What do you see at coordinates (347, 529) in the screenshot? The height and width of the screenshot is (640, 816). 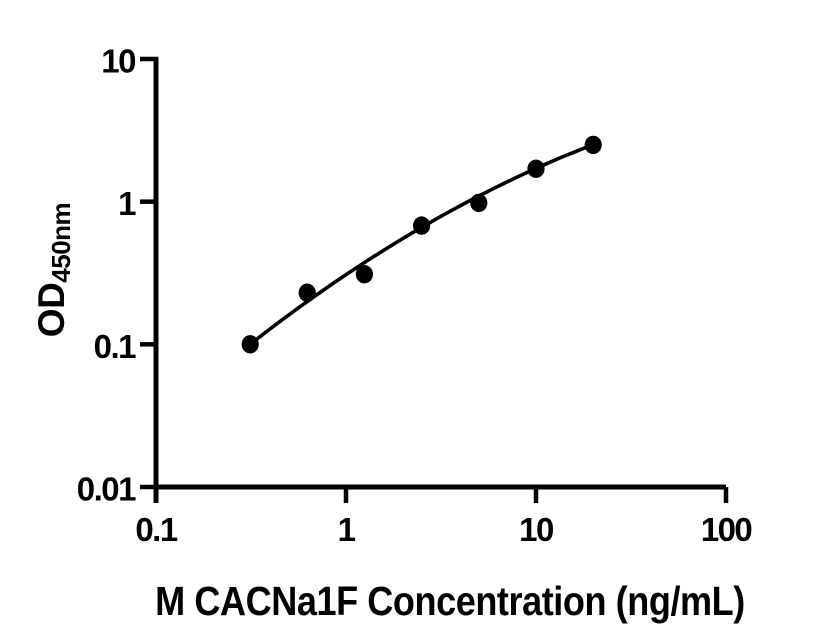 I see `x-tick-label: 1` at bounding box center [347, 529].